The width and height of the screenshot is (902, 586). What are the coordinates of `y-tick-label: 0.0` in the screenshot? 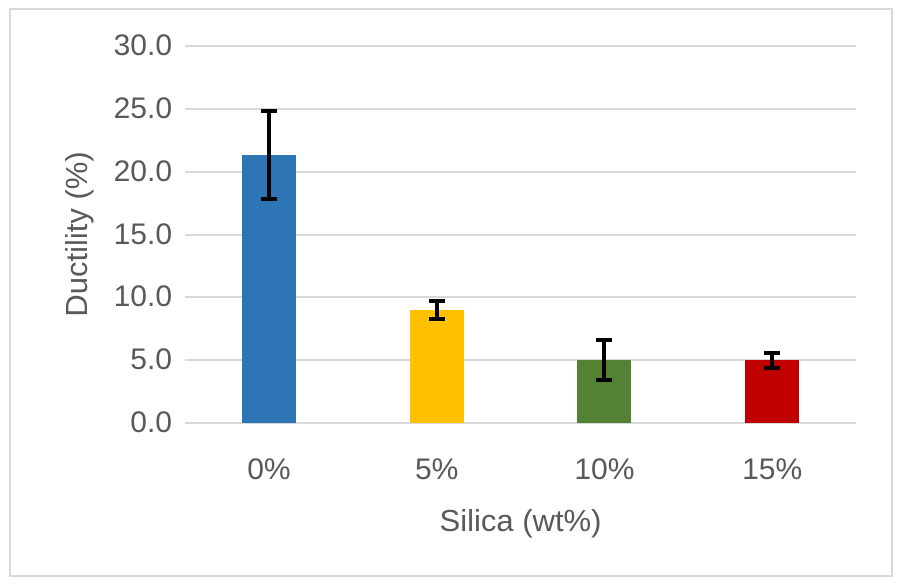 It's located at (151, 422).